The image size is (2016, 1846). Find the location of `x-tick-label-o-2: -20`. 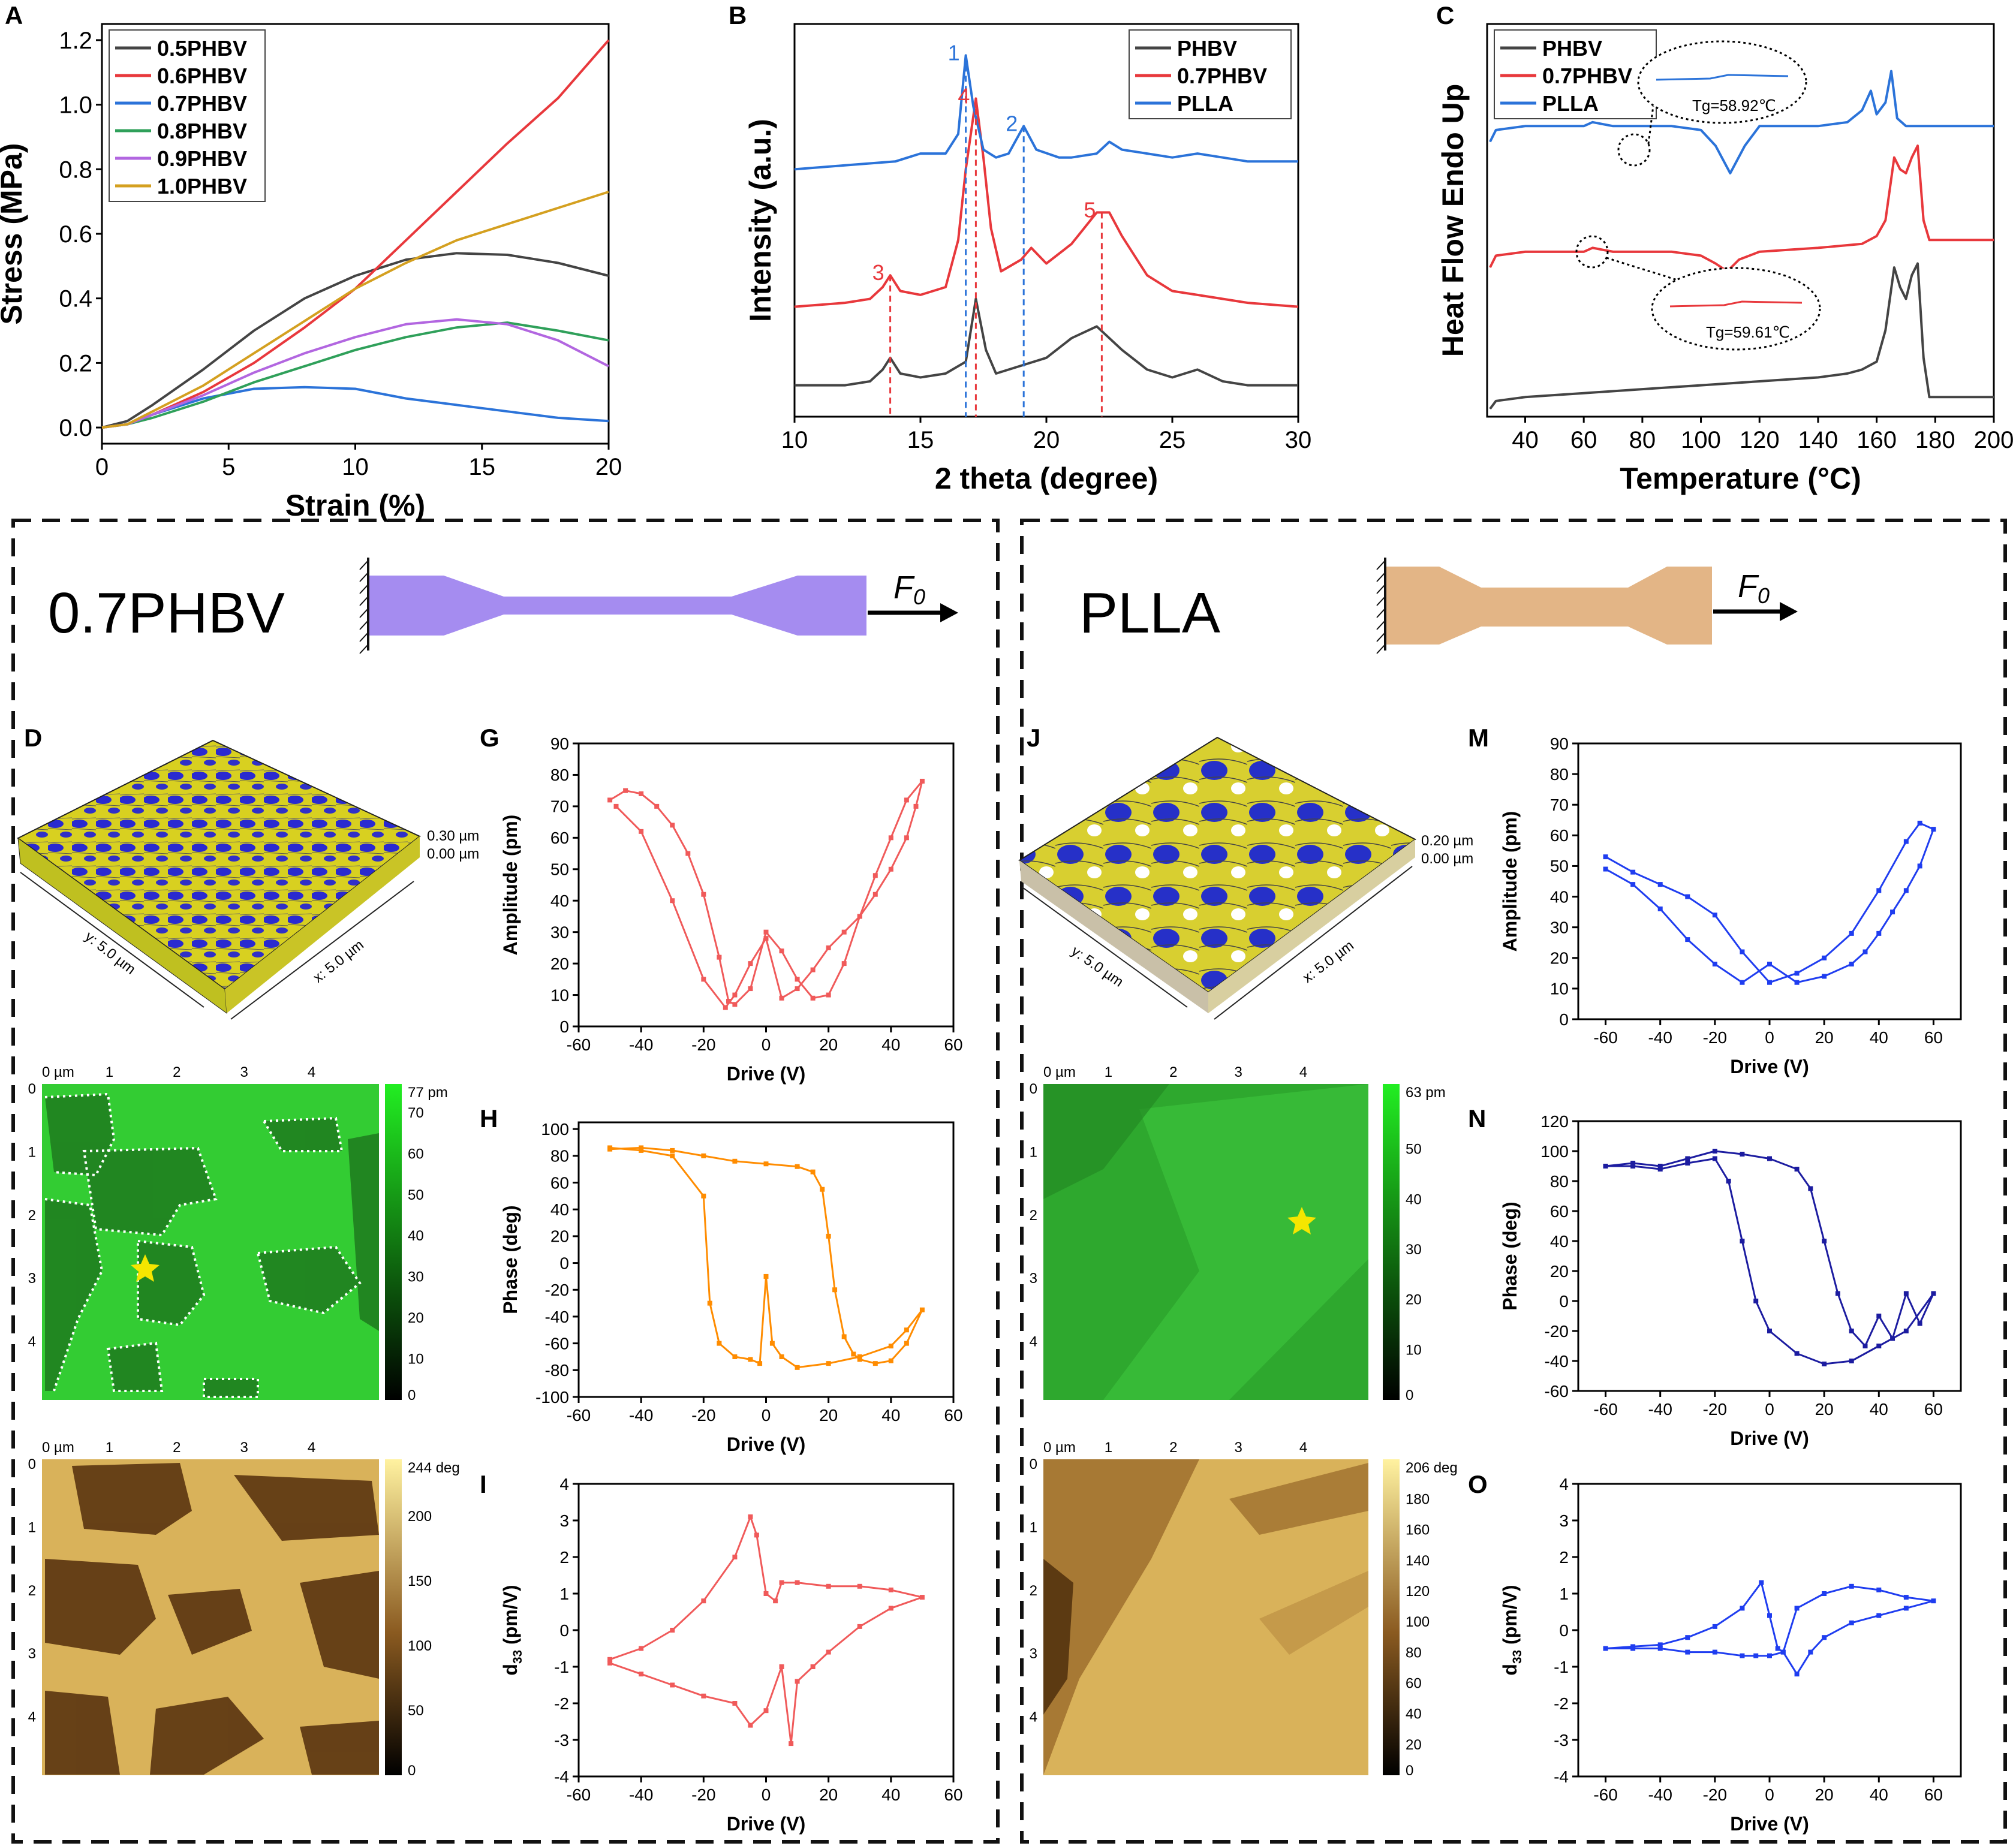

x-tick-label-o-2: -20 is located at coordinates (1715, 1794).